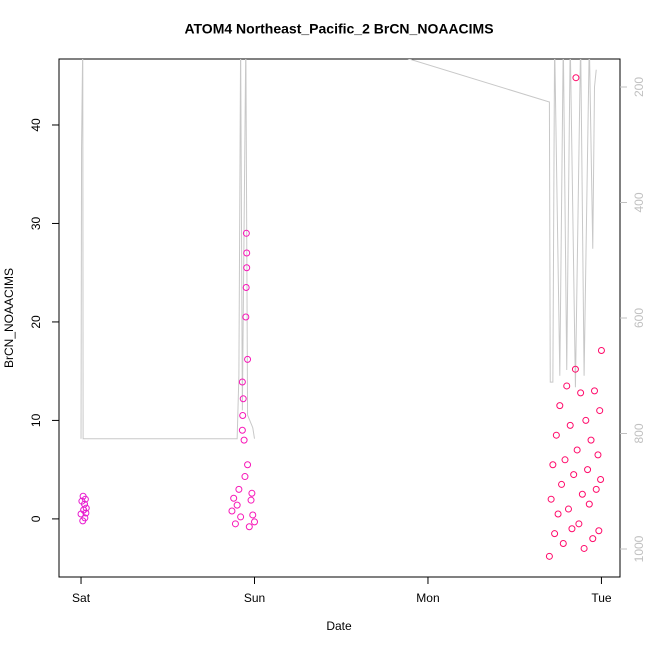 The height and width of the screenshot is (650, 650). I want to click on y2-tick-label: 800, so click(639, 433).